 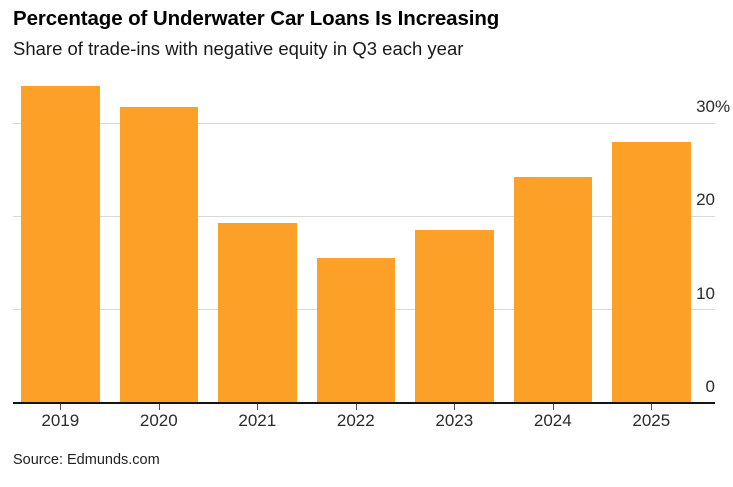 I want to click on x-axis-tick-2023, so click(x=455, y=407).